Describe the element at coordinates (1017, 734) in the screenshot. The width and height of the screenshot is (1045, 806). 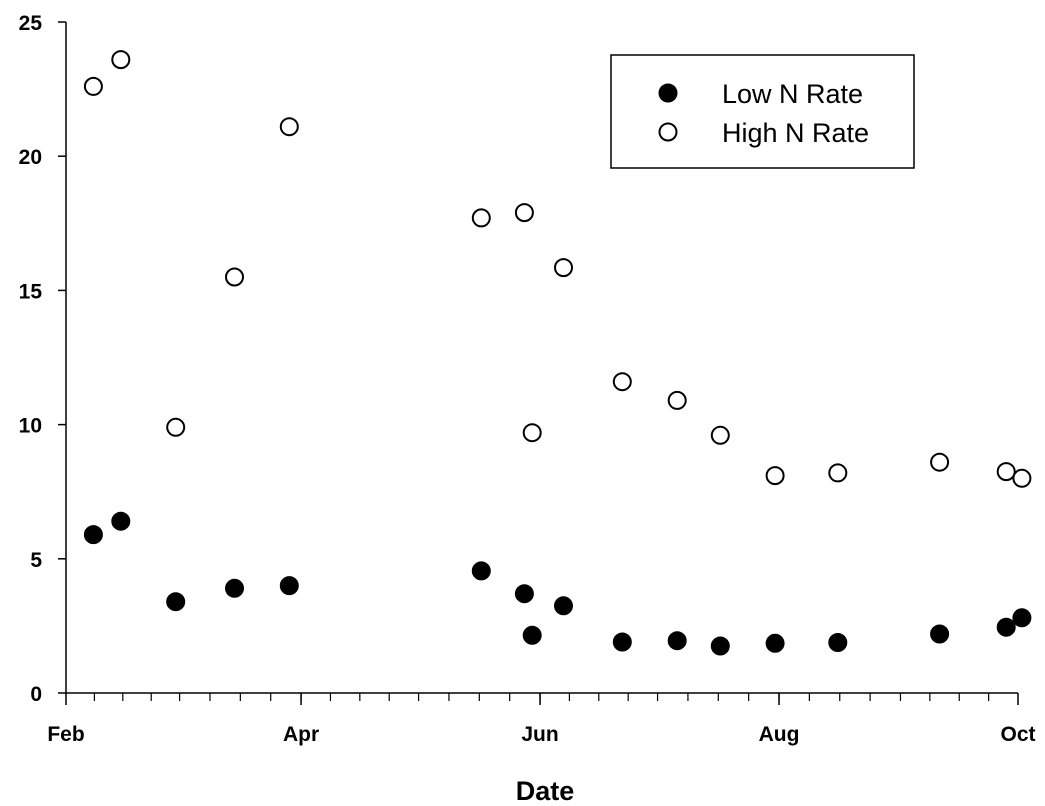
I see `x-tick-label: Oct` at that location.